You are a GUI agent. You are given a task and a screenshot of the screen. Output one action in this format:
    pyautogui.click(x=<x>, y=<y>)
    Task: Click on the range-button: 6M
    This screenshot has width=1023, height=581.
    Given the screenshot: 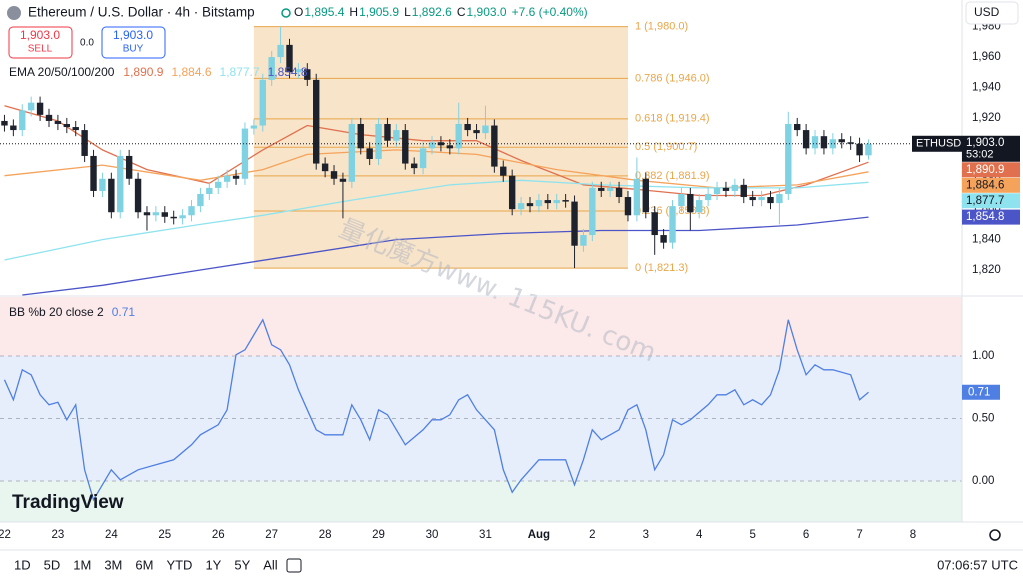 What is the action you would take?
    pyautogui.click(x=144, y=564)
    